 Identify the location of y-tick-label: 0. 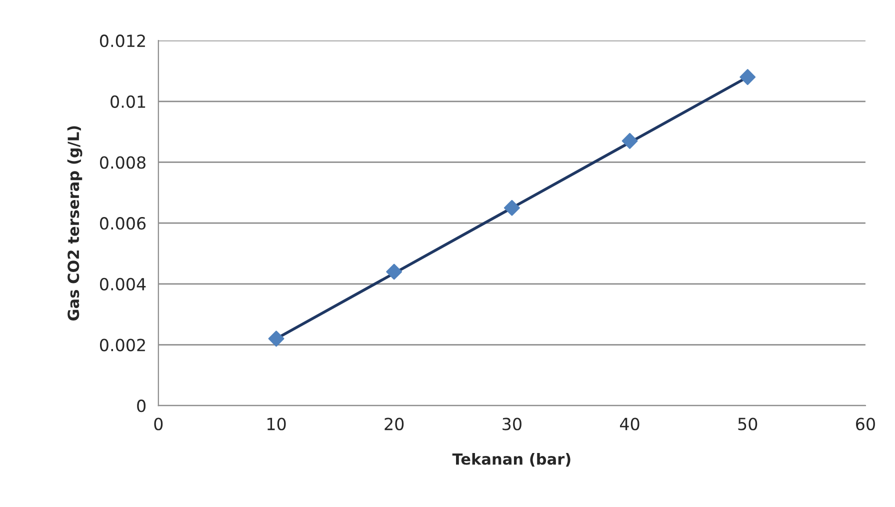
(141, 406).